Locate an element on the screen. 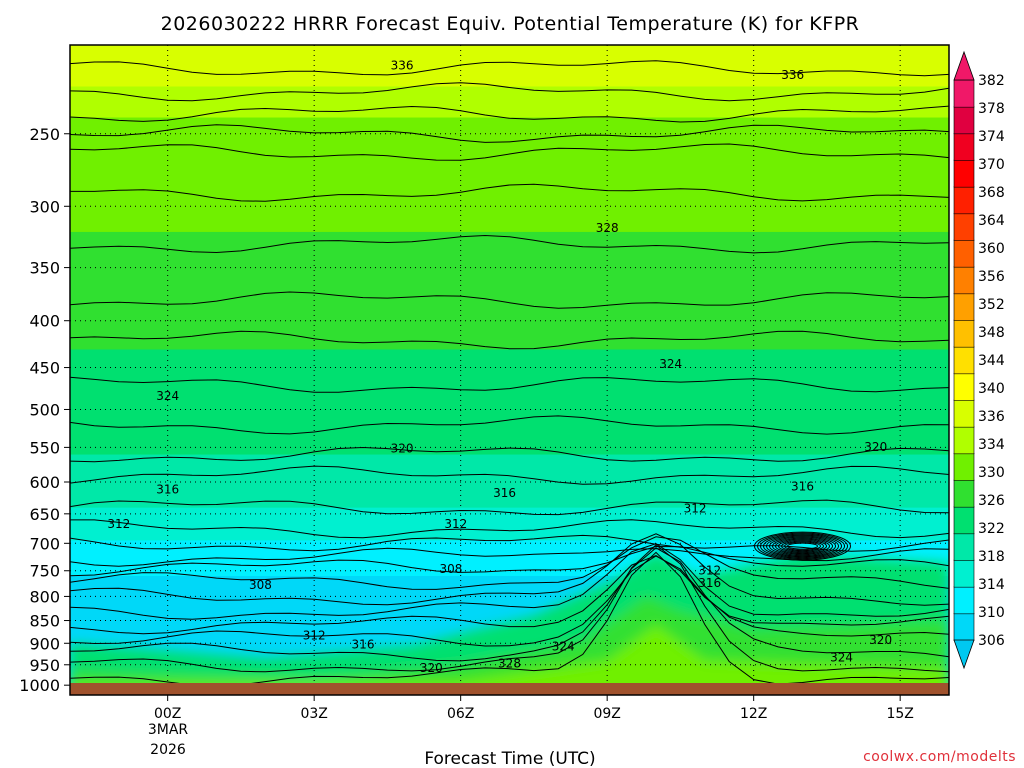  x-axis-title: Forecast Time (UTC) is located at coordinates (509, 758).